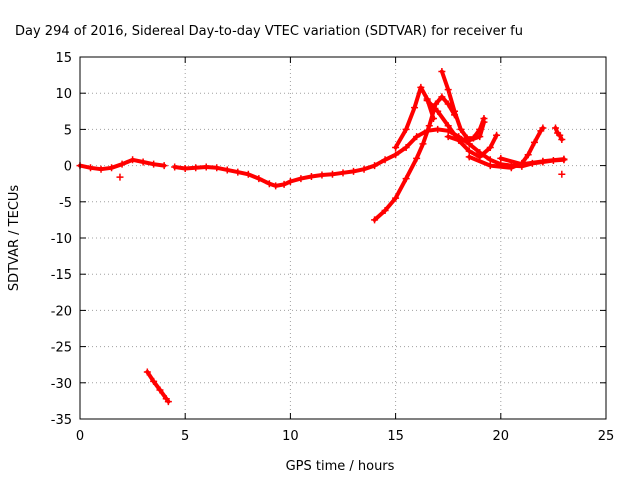 Image resolution: width=640 pixels, height=480 pixels. I want to click on y-tick-label: 0, so click(68, 167).